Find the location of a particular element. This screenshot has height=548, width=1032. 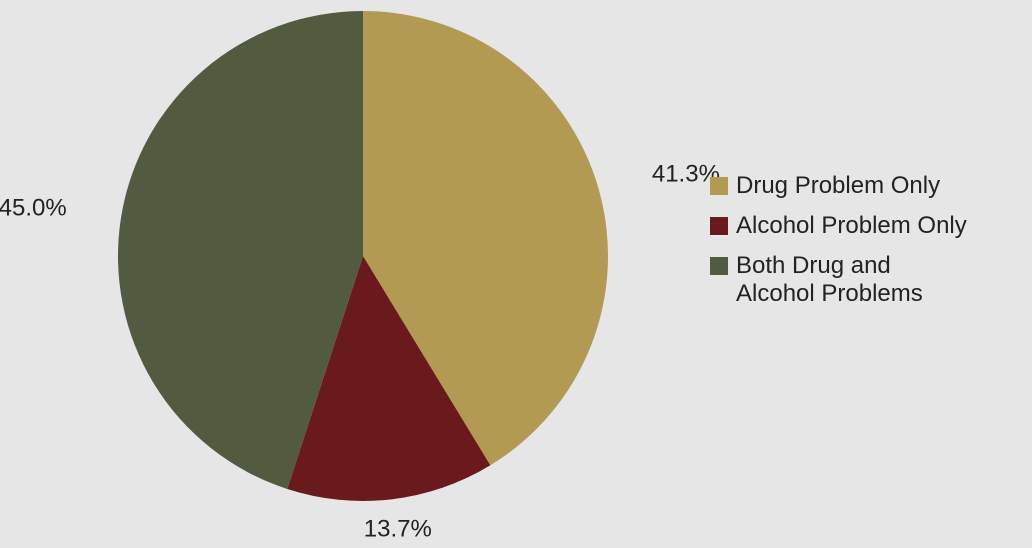

legend-item: Drug Problem Only is located at coordinates (838, 186).